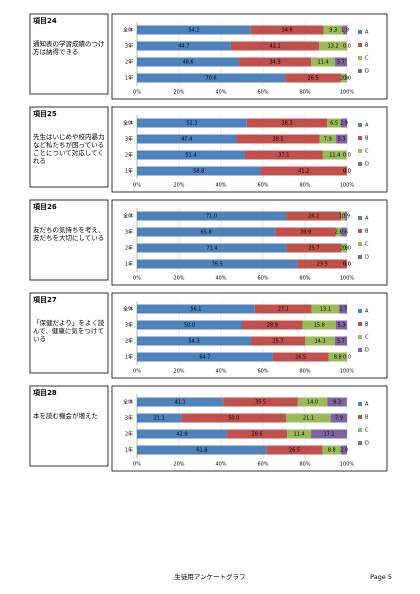  I want to click on value-label: 8.8, so click(338, 358).